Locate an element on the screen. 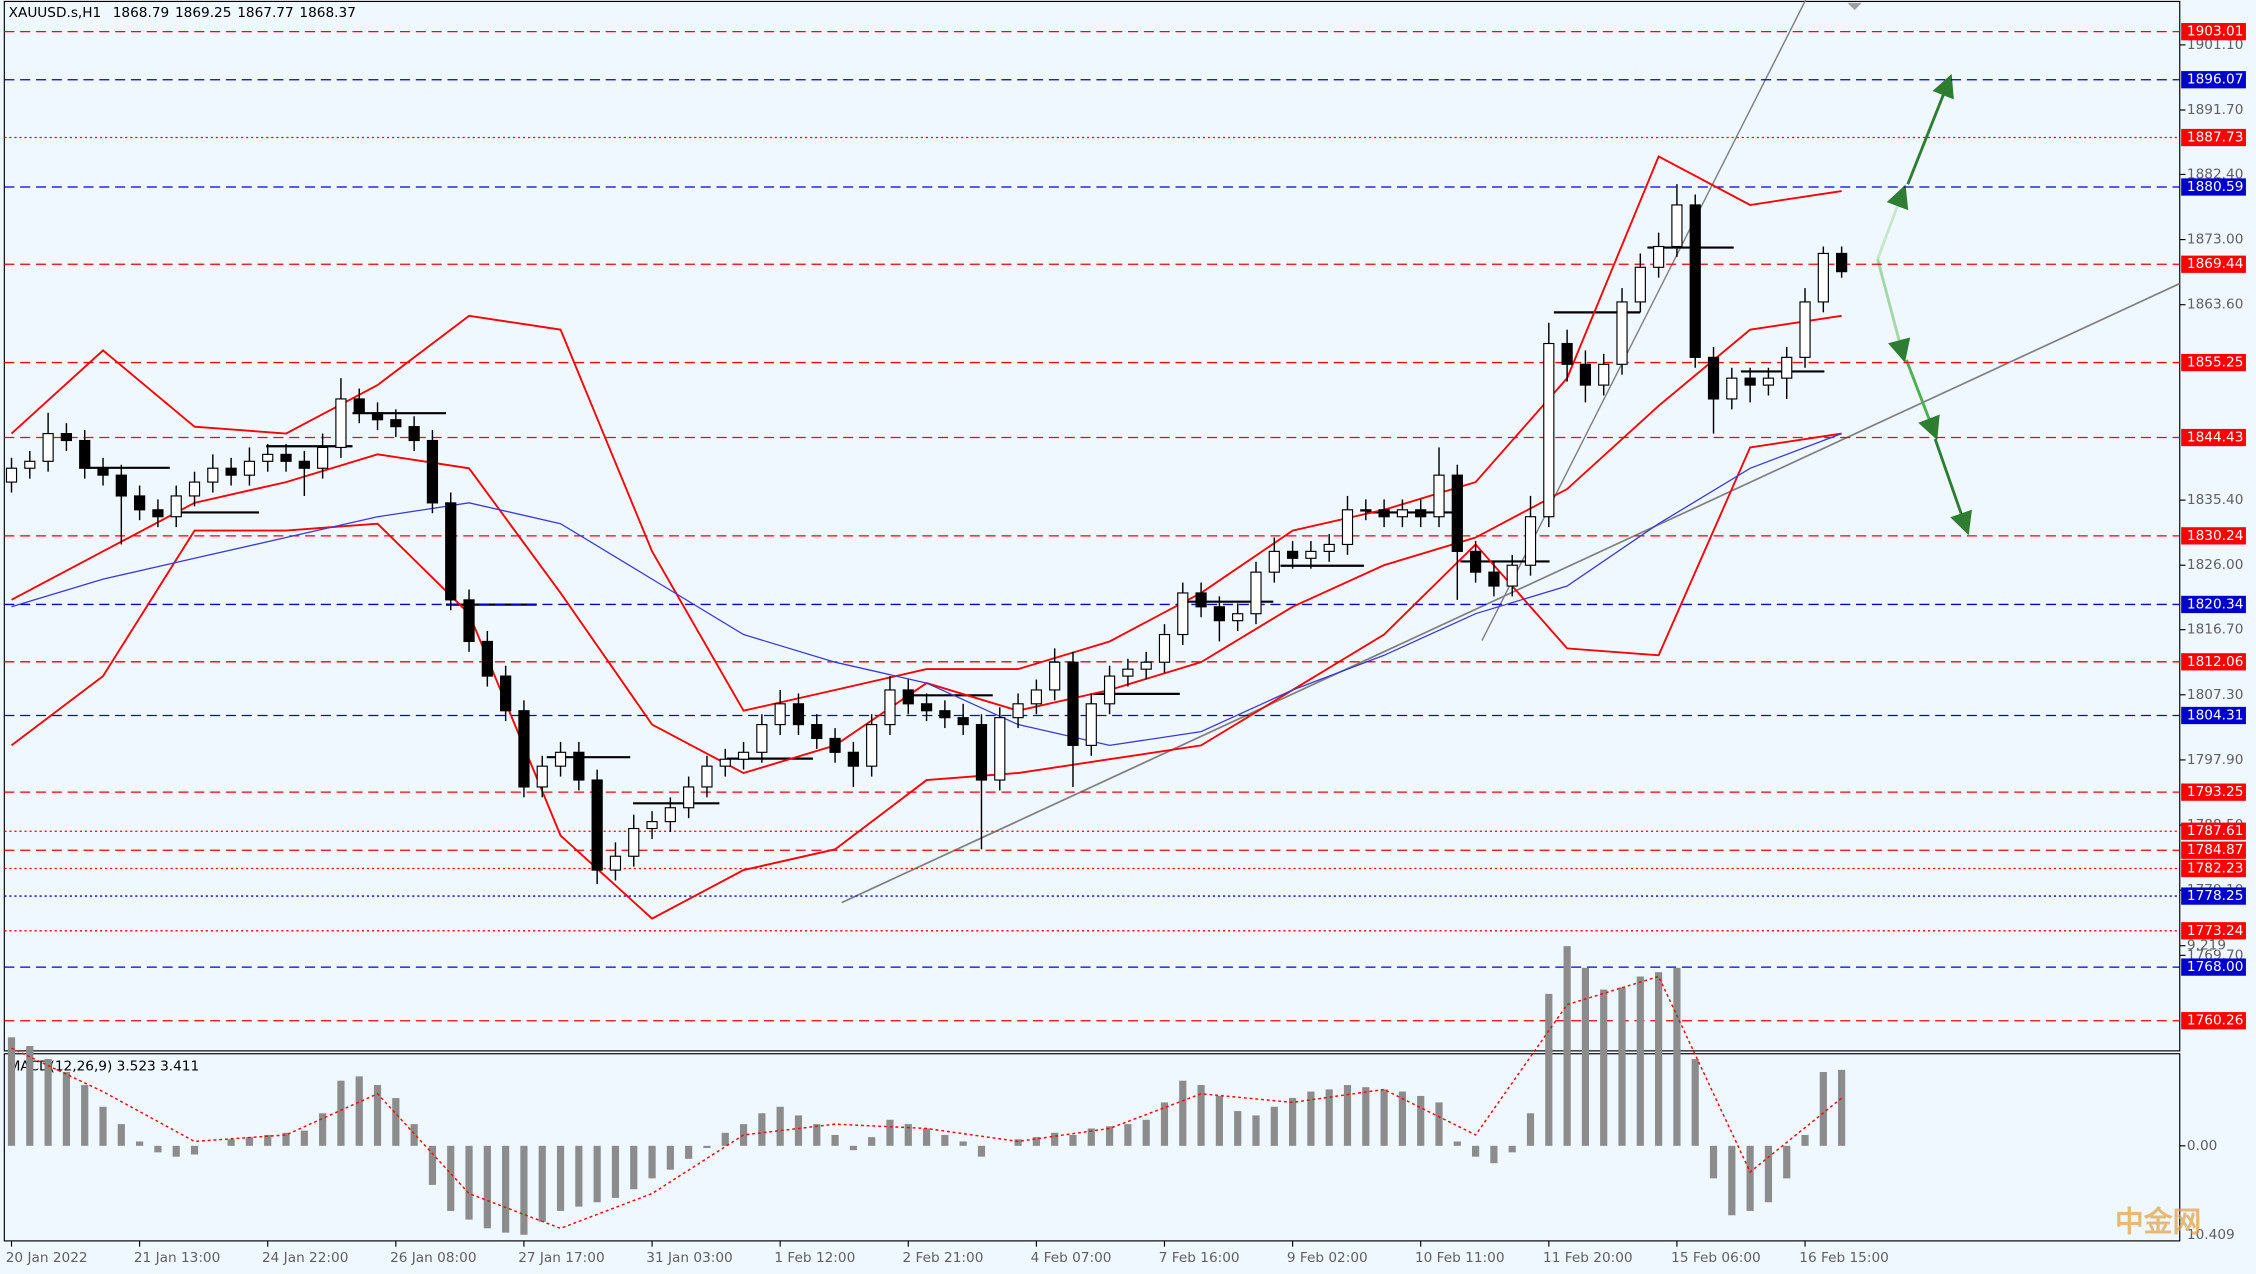 The image size is (2256, 1274). x-tick-label: 26 Jan 08:00 is located at coordinates (433, 1258).